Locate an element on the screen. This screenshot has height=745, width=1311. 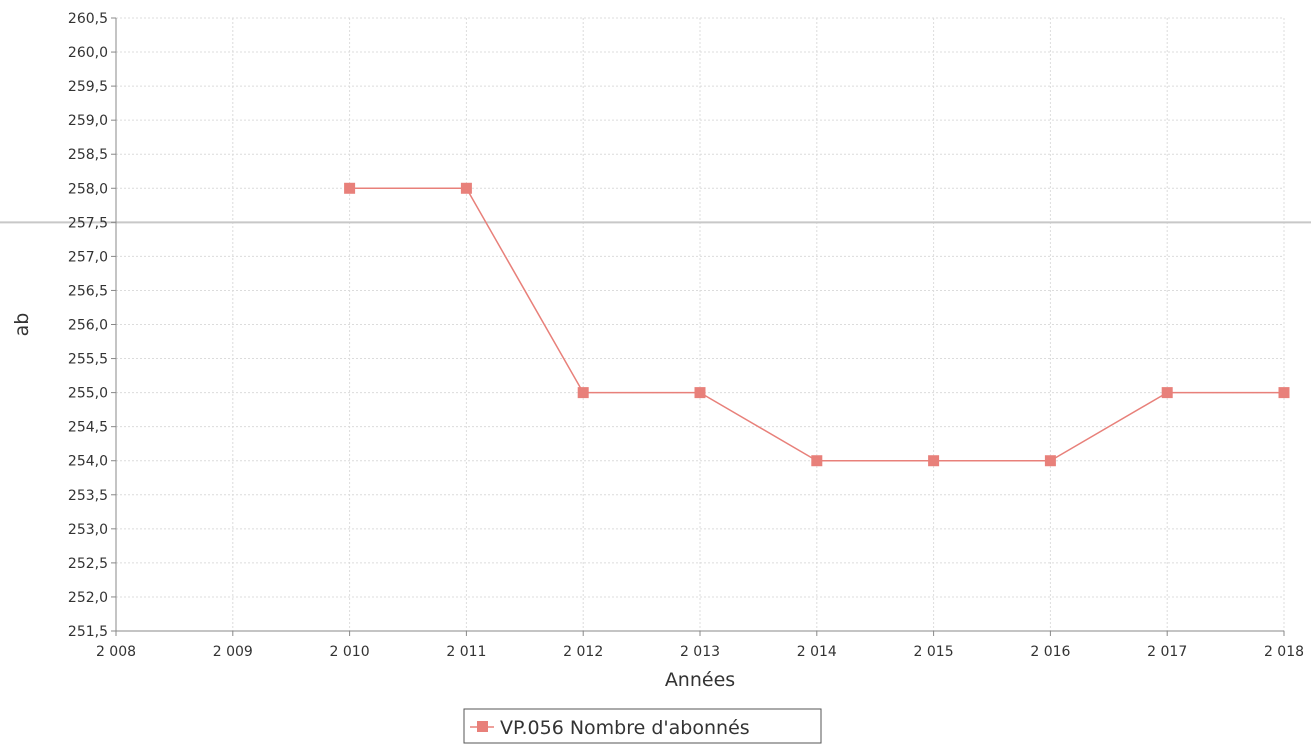
y-tick-label: 251,5 is located at coordinates (88, 632).